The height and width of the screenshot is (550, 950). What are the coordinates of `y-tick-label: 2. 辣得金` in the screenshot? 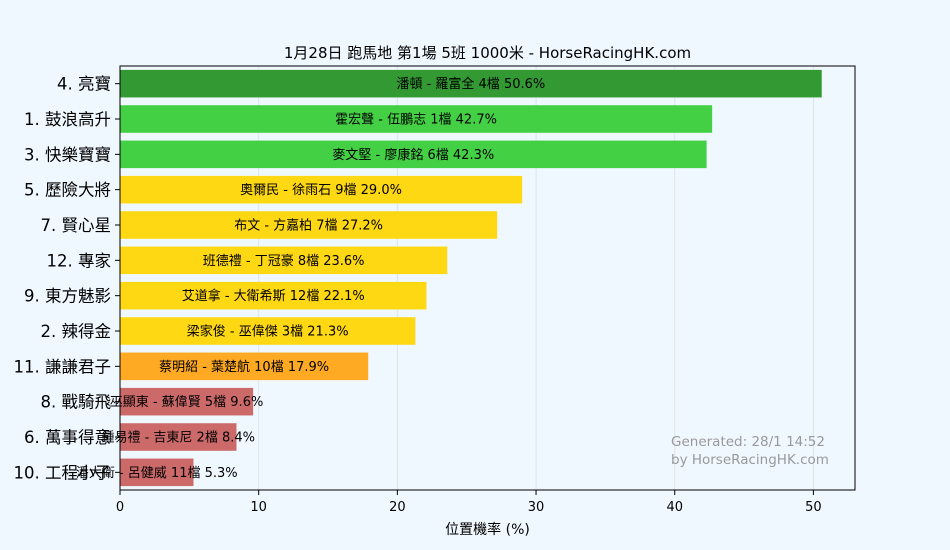 It's located at (76, 331).